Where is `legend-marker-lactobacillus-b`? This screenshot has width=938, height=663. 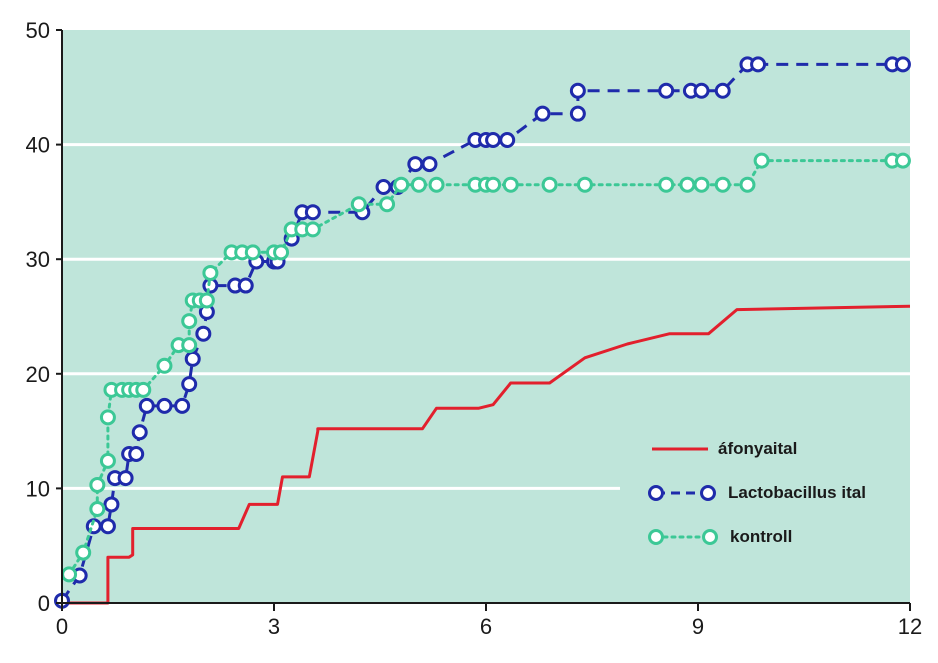
legend-marker-lactobacillus-b is located at coordinates (708, 493).